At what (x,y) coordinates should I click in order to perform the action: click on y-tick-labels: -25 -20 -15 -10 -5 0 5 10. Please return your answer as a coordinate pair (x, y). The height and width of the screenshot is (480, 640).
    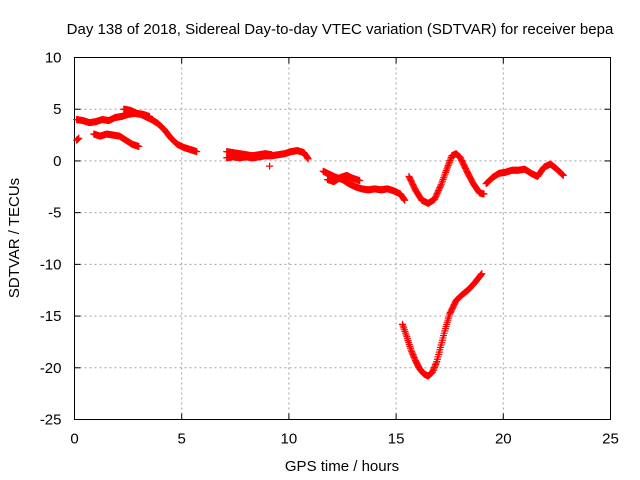
    Looking at the image, I should click on (51, 239).